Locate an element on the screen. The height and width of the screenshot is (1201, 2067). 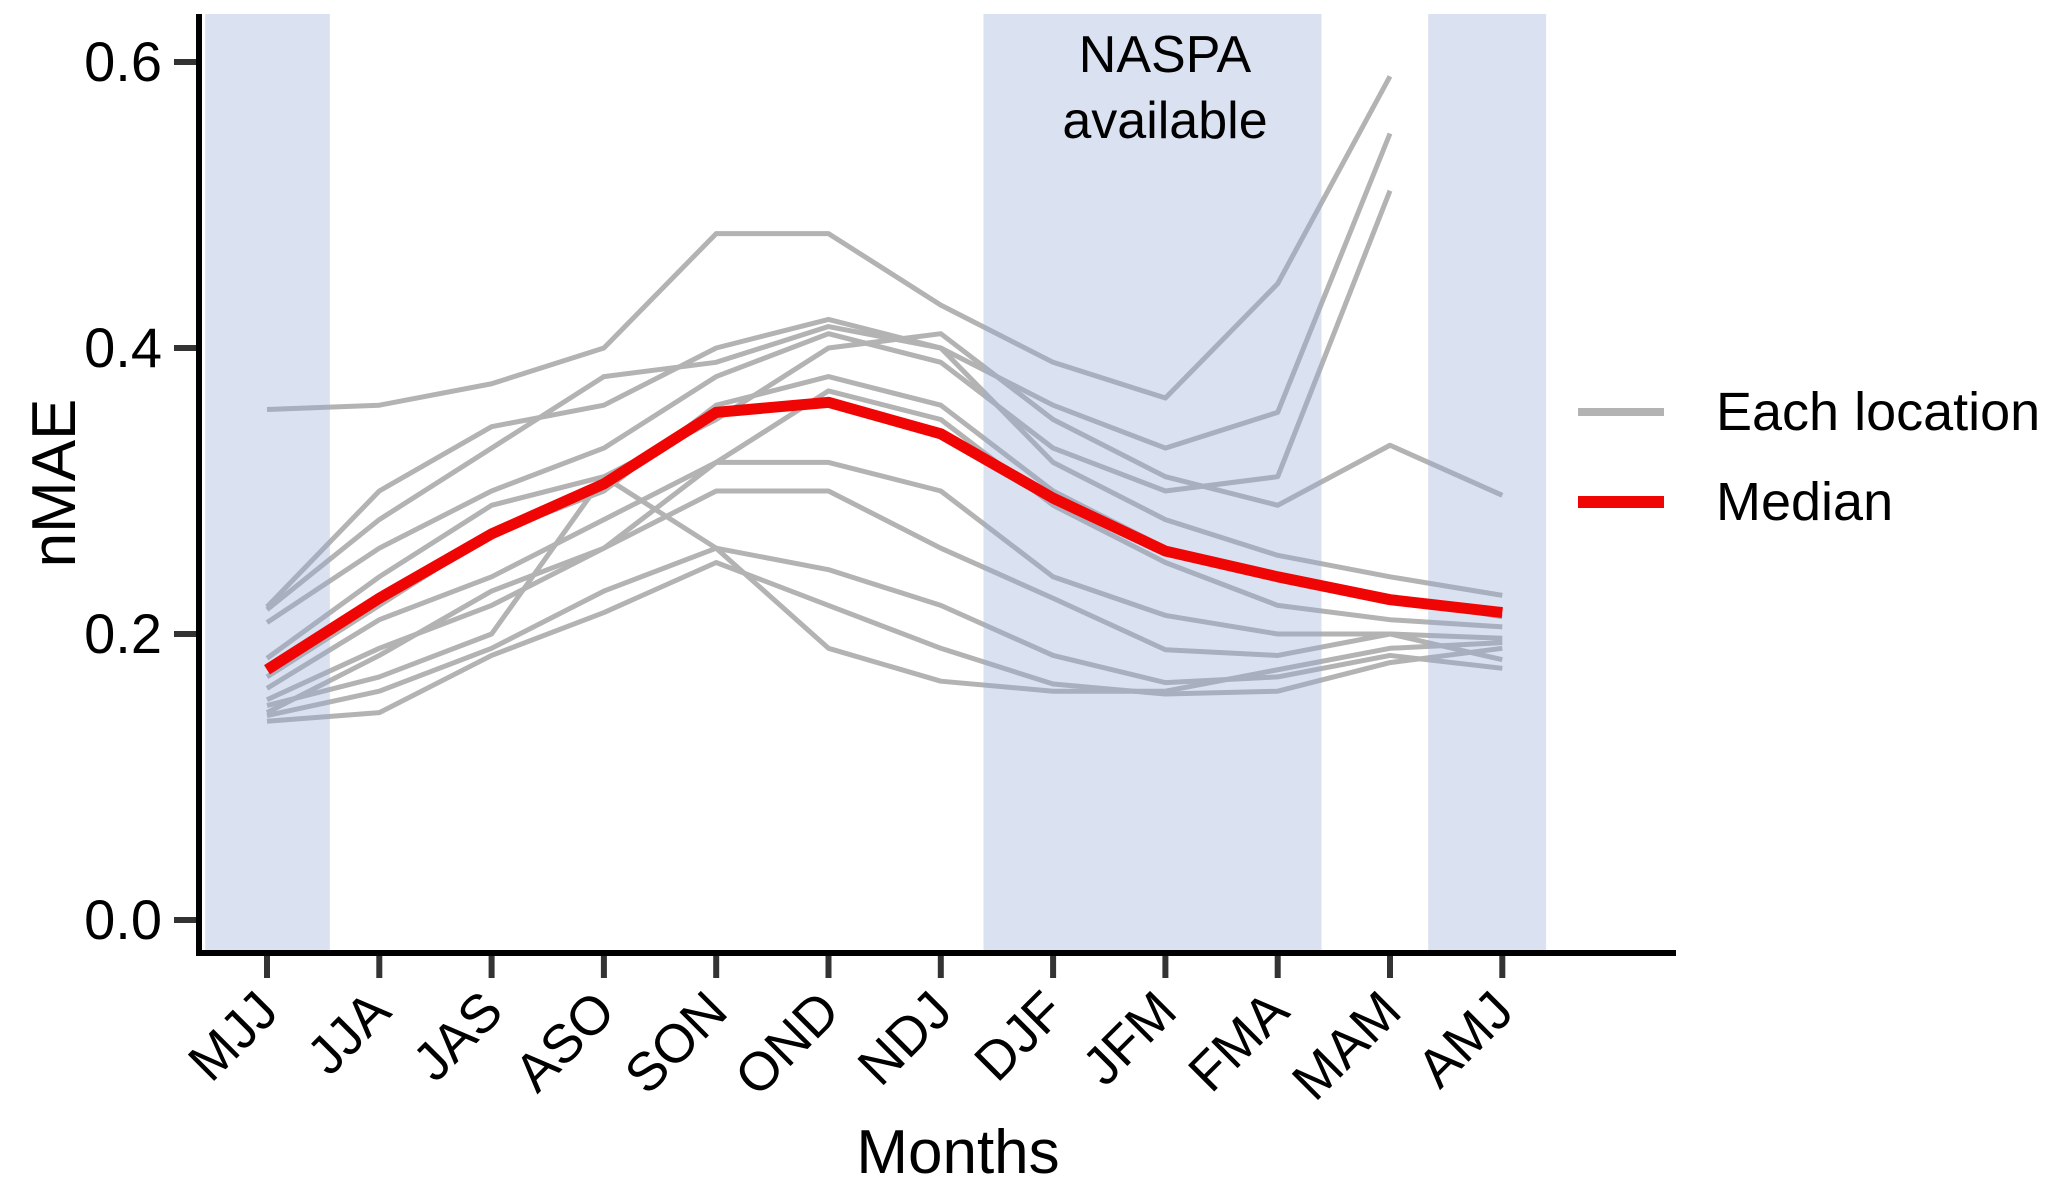
legend-label-each-location: Each location is located at coordinates (1878, 412).